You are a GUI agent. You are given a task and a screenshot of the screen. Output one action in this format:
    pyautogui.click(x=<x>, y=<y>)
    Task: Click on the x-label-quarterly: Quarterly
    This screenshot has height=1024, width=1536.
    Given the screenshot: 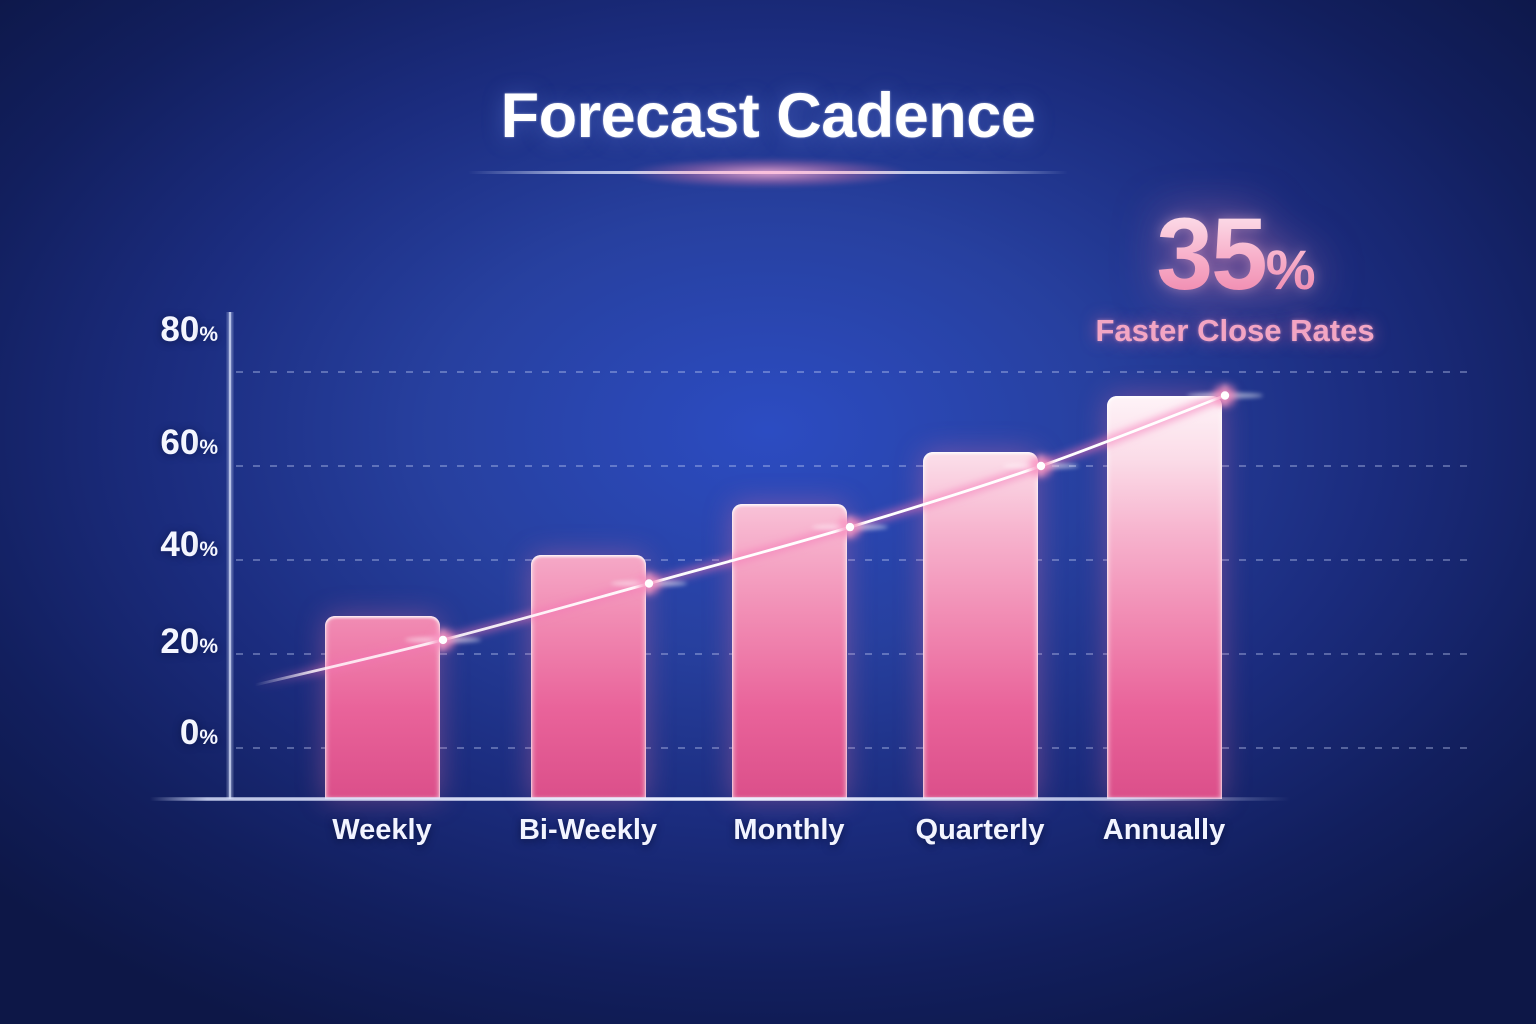 What is the action you would take?
    pyautogui.click(x=980, y=830)
    